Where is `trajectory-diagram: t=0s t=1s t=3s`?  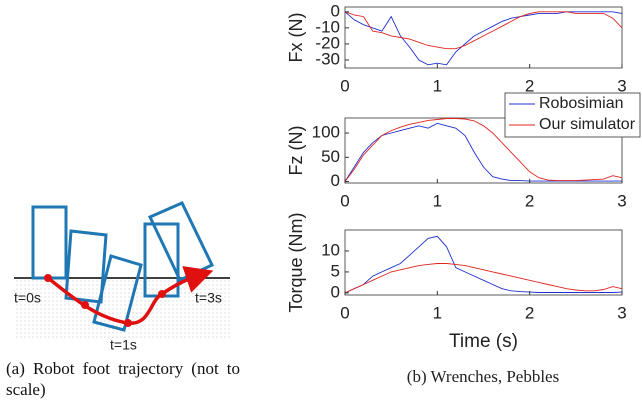 trajectory-diagram: t=0s t=1s t=3s is located at coordinates (122, 277).